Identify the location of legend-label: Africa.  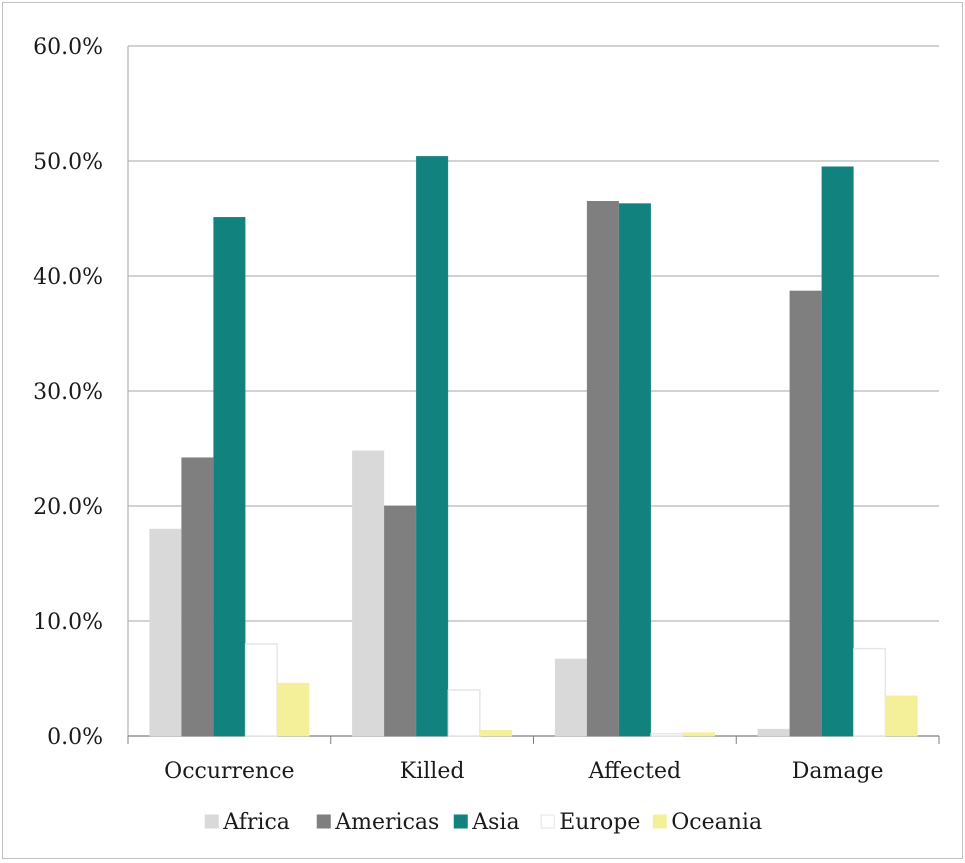
(256, 822).